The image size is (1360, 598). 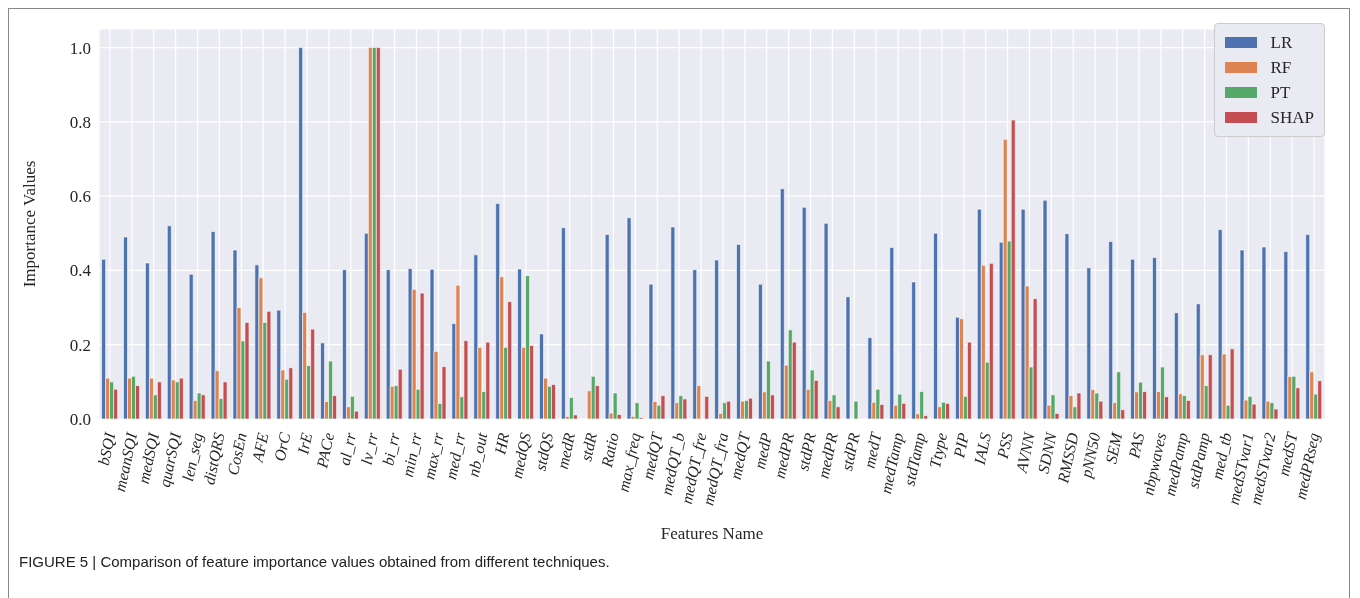 I want to click on legend-label: LR, so click(x=1281, y=42).